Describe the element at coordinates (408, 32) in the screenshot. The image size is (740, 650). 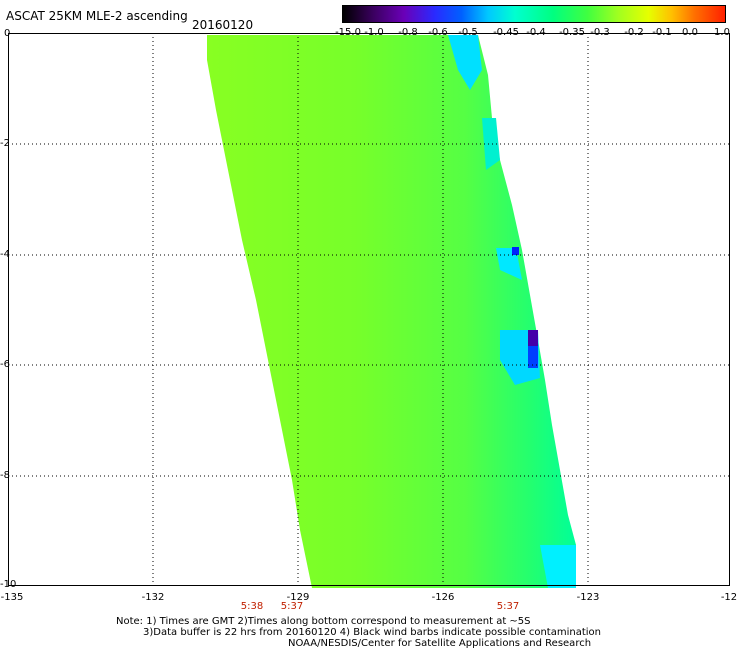
I see `colorbar-label: -0.8` at that location.